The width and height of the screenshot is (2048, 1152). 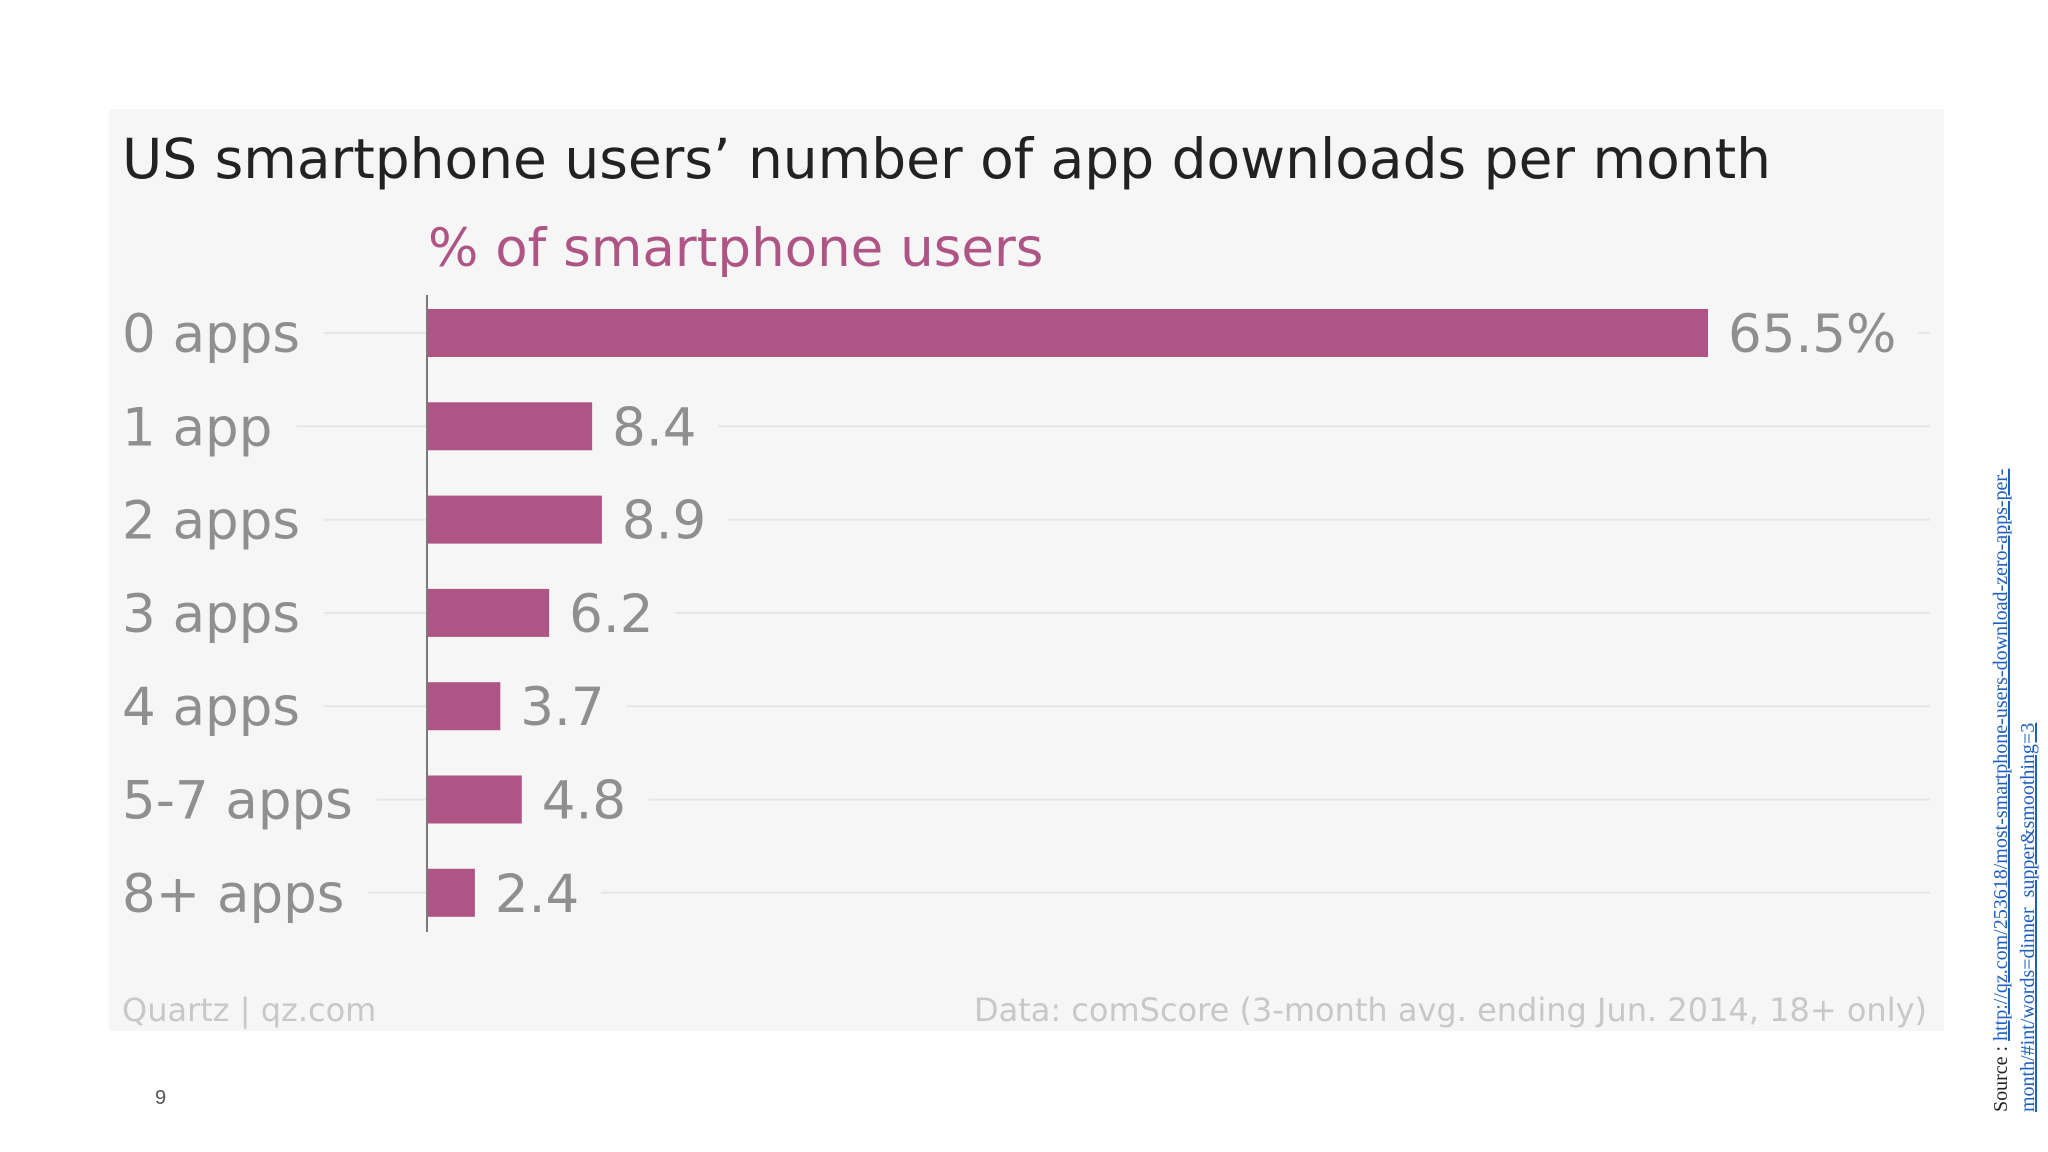 What do you see at coordinates (233, 894) in the screenshot?
I see `category-label: 8+ apps` at bounding box center [233, 894].